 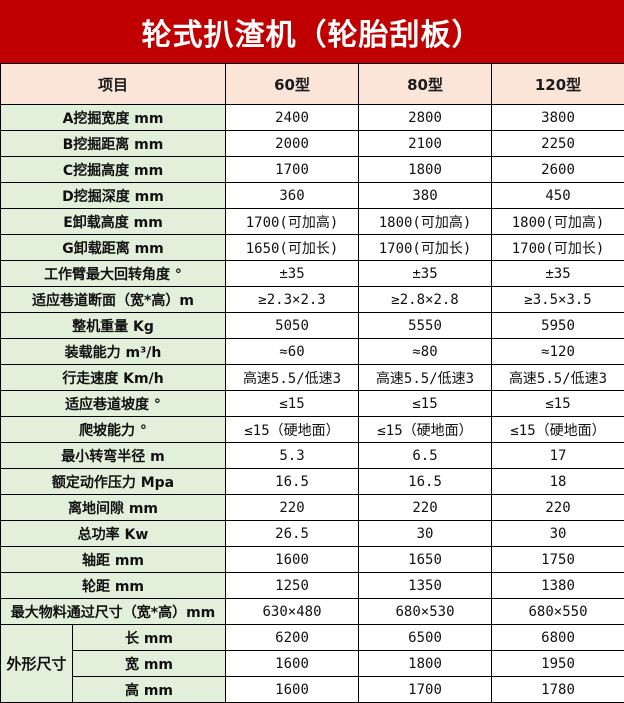 I want to click on row-label: 整机重量 Kg, so click(x=113, y=326).